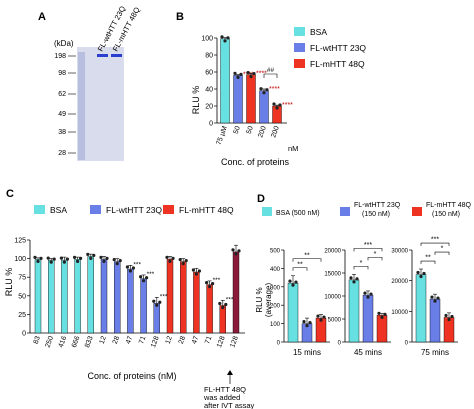  What do you see at coordinates (275, 288) in the screenshot?
I see `y-tick-label: 300` at bounding box center [275, 288].